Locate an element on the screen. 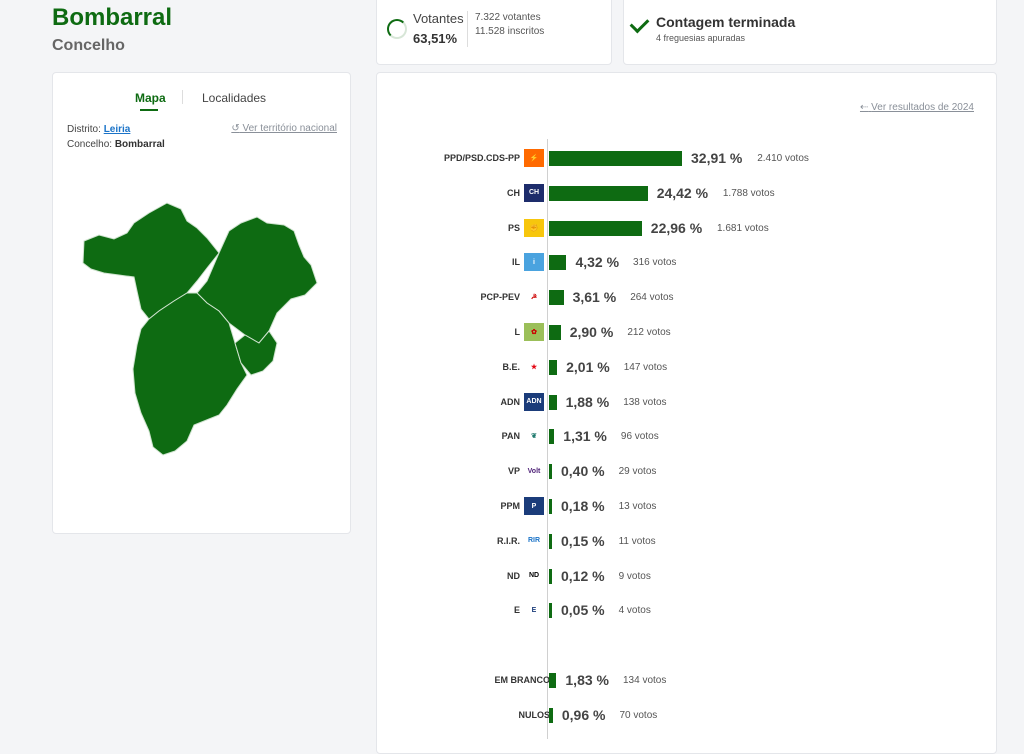 This screenshot has width=1024, height=754. party-name: ADN is located at coordinates (510, 401).